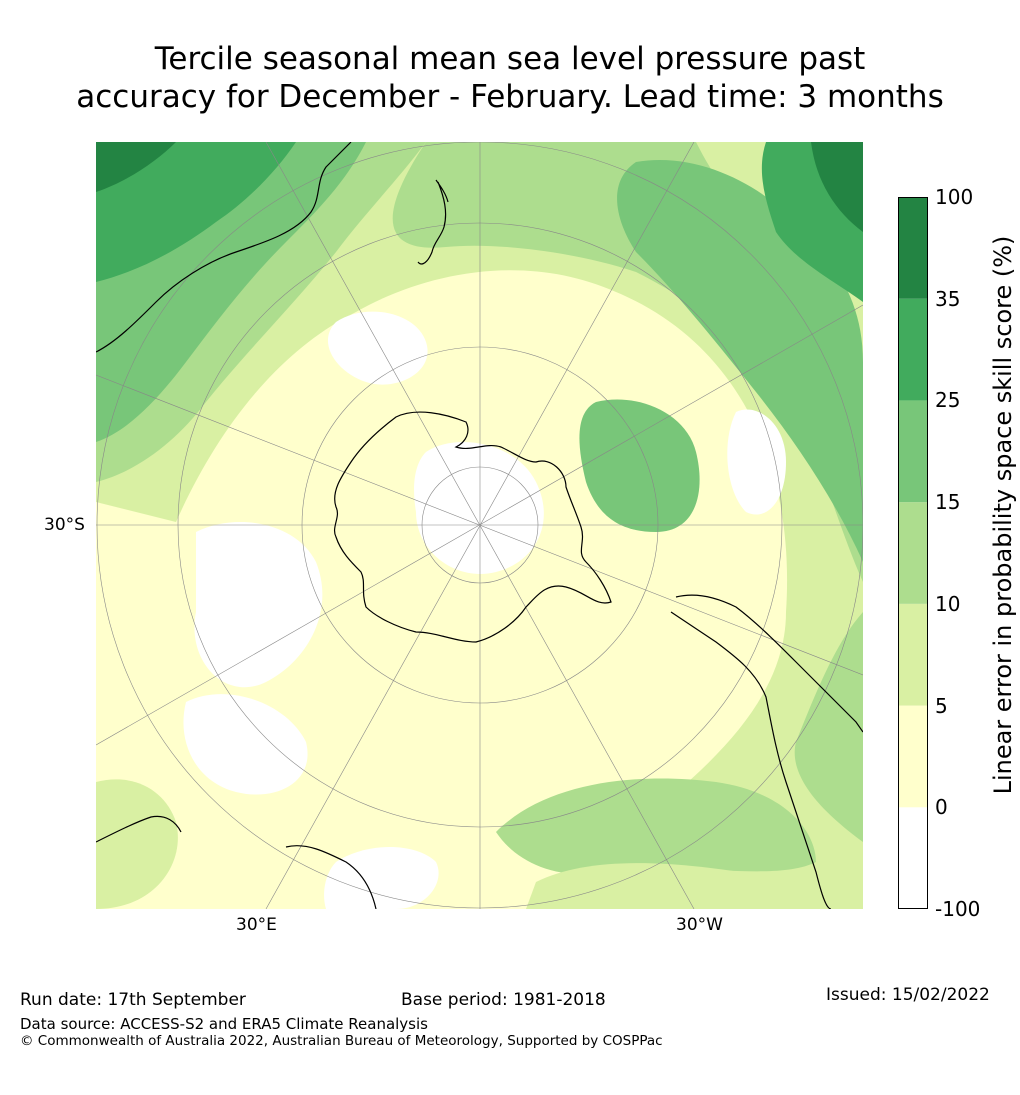 The height and width of the screenshot is (1095, 1020). What do you see at coordinates (377, 348) in the screenshot?
I see `field-white-north` at bounding box center [377, 348].